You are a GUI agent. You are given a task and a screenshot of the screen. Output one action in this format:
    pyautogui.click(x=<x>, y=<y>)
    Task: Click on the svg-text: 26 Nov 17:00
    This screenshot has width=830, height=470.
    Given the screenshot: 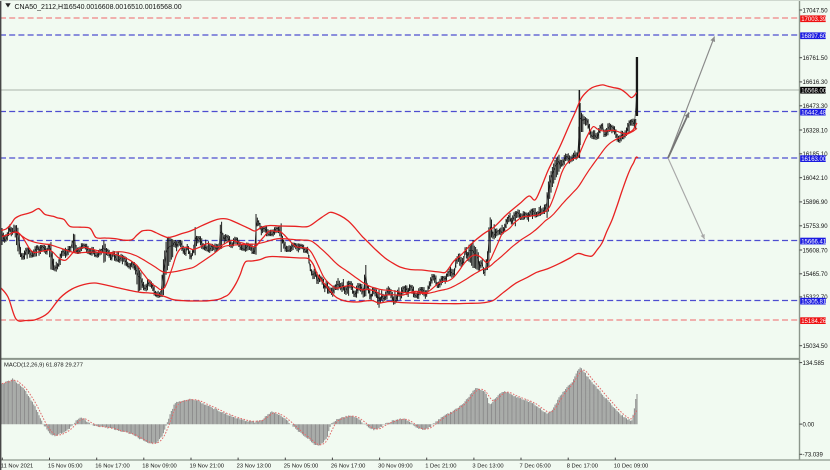 What is the action you would take?
    pyautogui.click(x=348, y=466)
    